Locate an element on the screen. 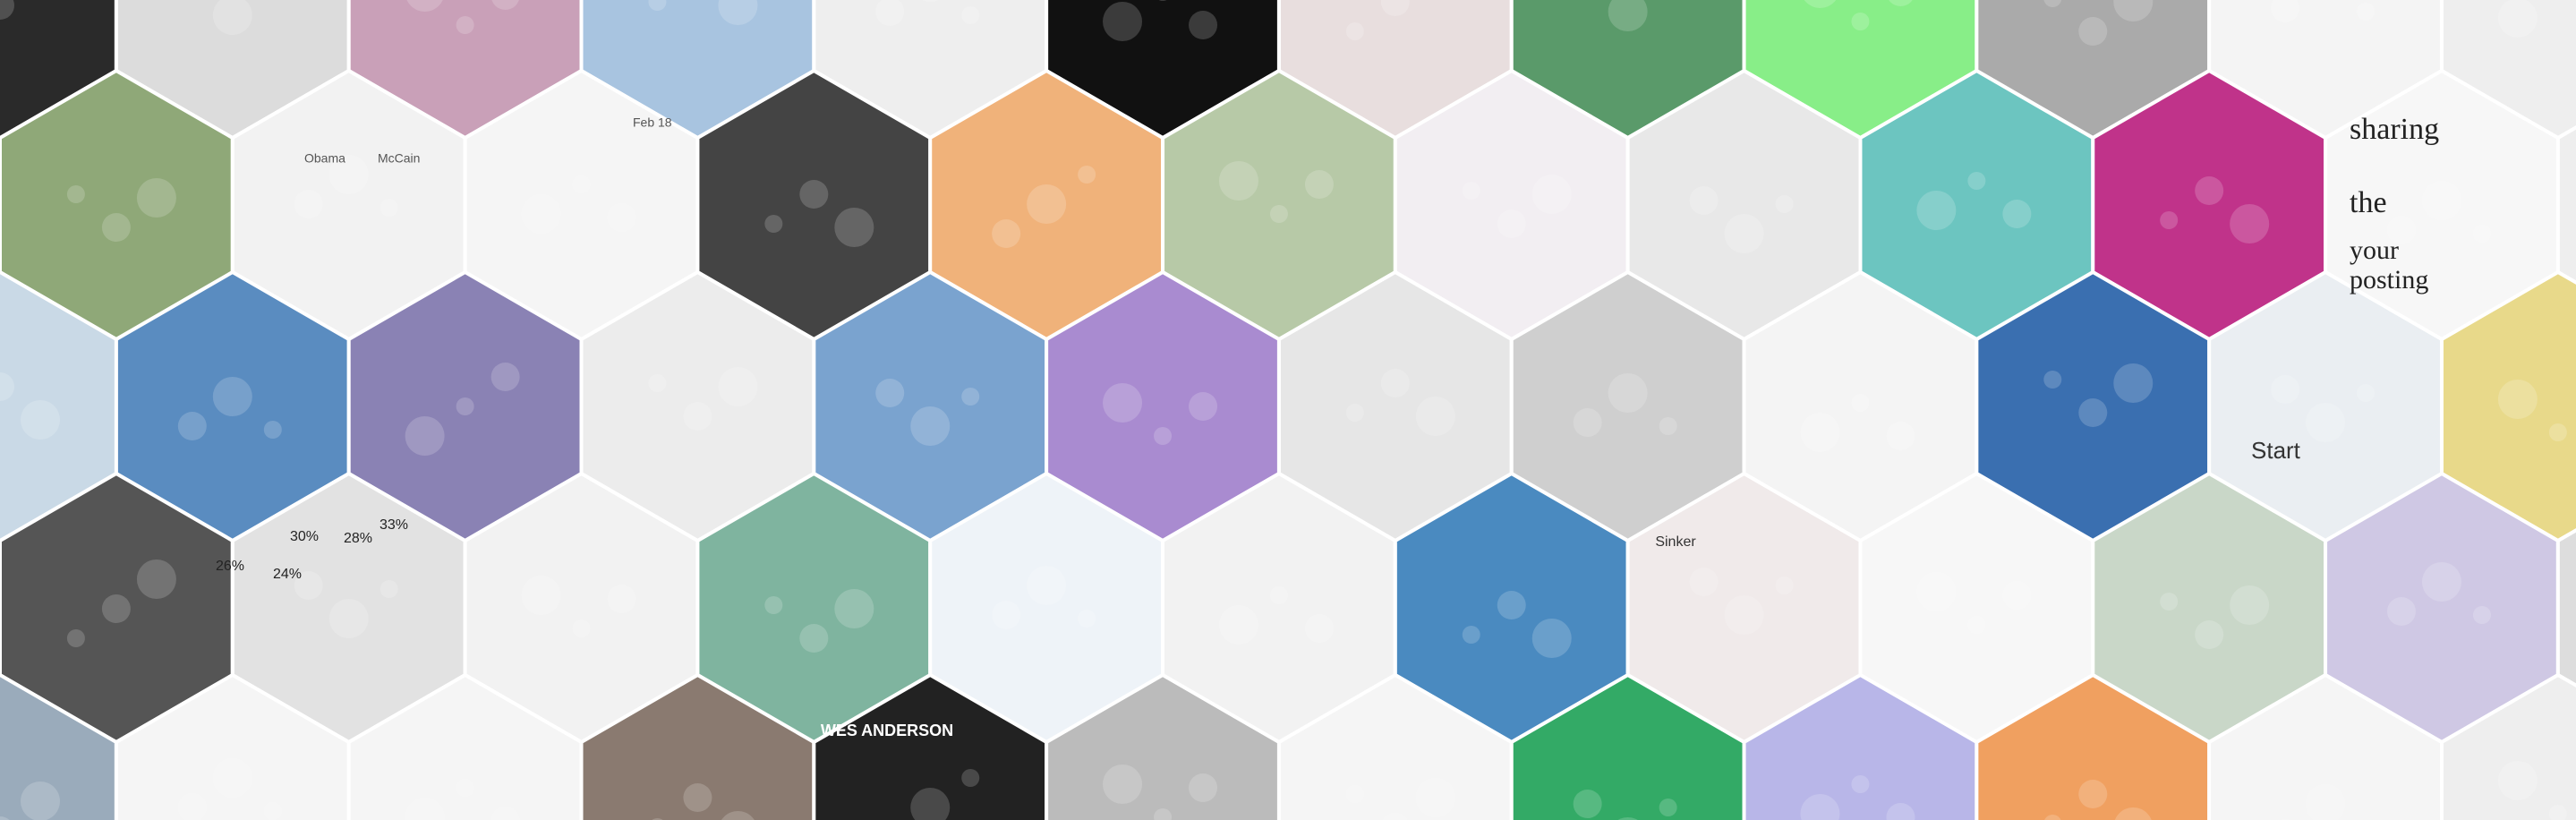  tile-label: the is located at coordinates (2368, 202).